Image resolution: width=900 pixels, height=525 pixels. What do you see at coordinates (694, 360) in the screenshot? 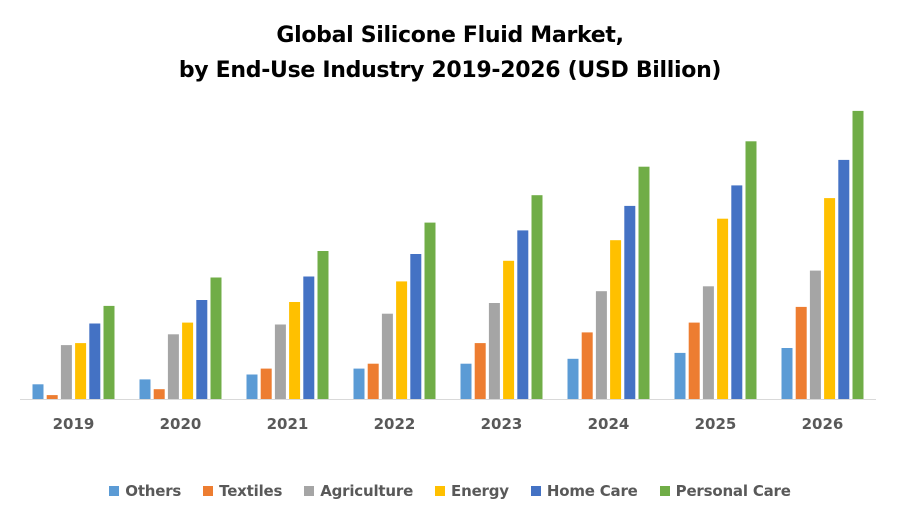
I see `bar-textiles-2025` at bounding box center [694, 360].